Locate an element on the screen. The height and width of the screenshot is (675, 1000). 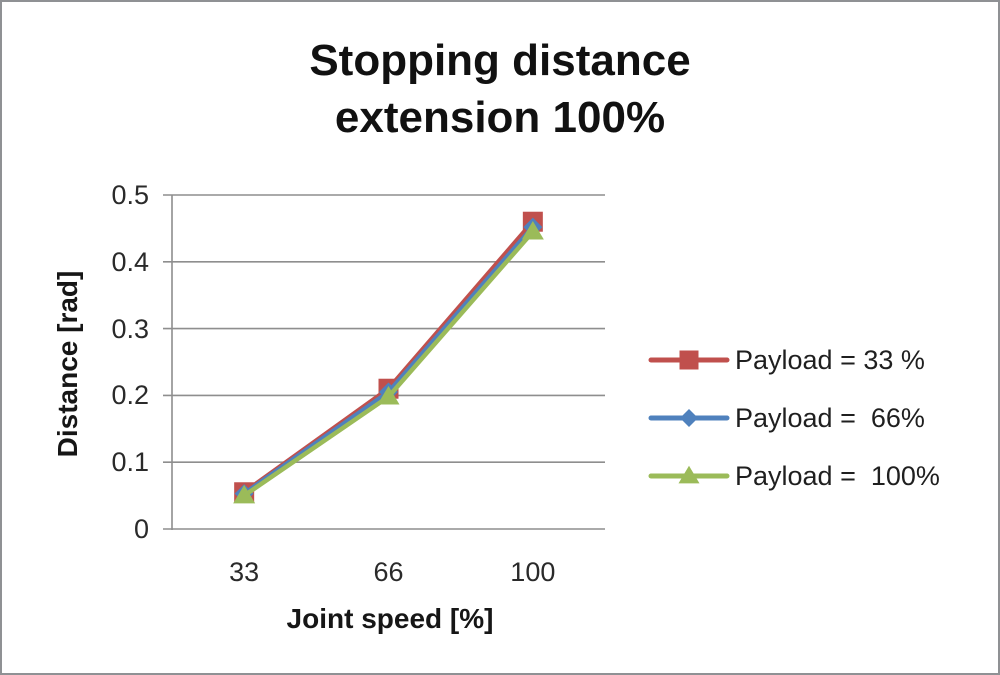
legend-marker-diamond is located at coordinates (689, 418).